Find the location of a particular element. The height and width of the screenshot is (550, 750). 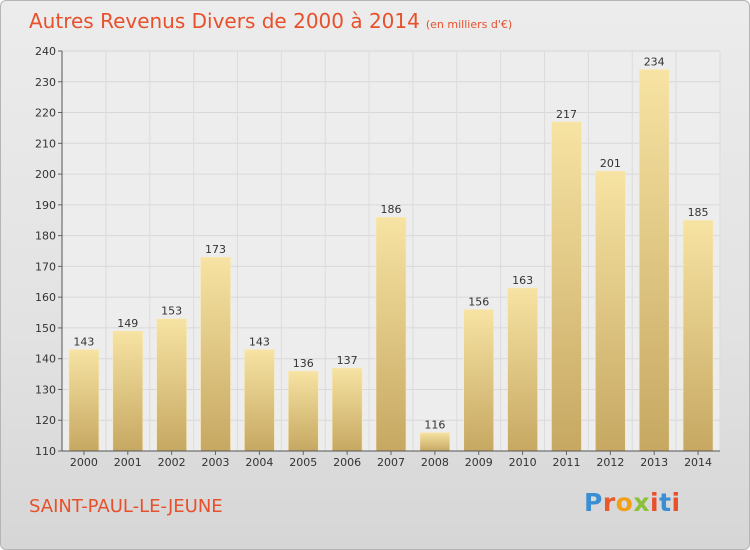

bar-value-label: 217 is located at coordinates (566, 114).